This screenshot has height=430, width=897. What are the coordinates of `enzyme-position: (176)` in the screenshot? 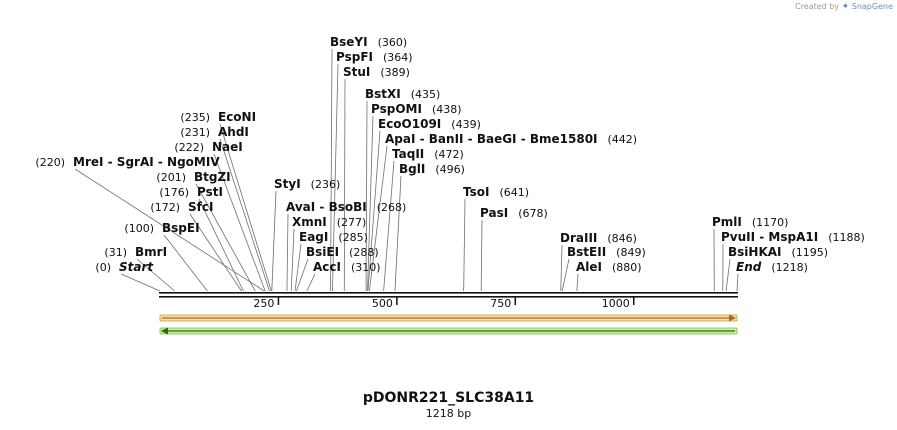 It's located at (174, 192).